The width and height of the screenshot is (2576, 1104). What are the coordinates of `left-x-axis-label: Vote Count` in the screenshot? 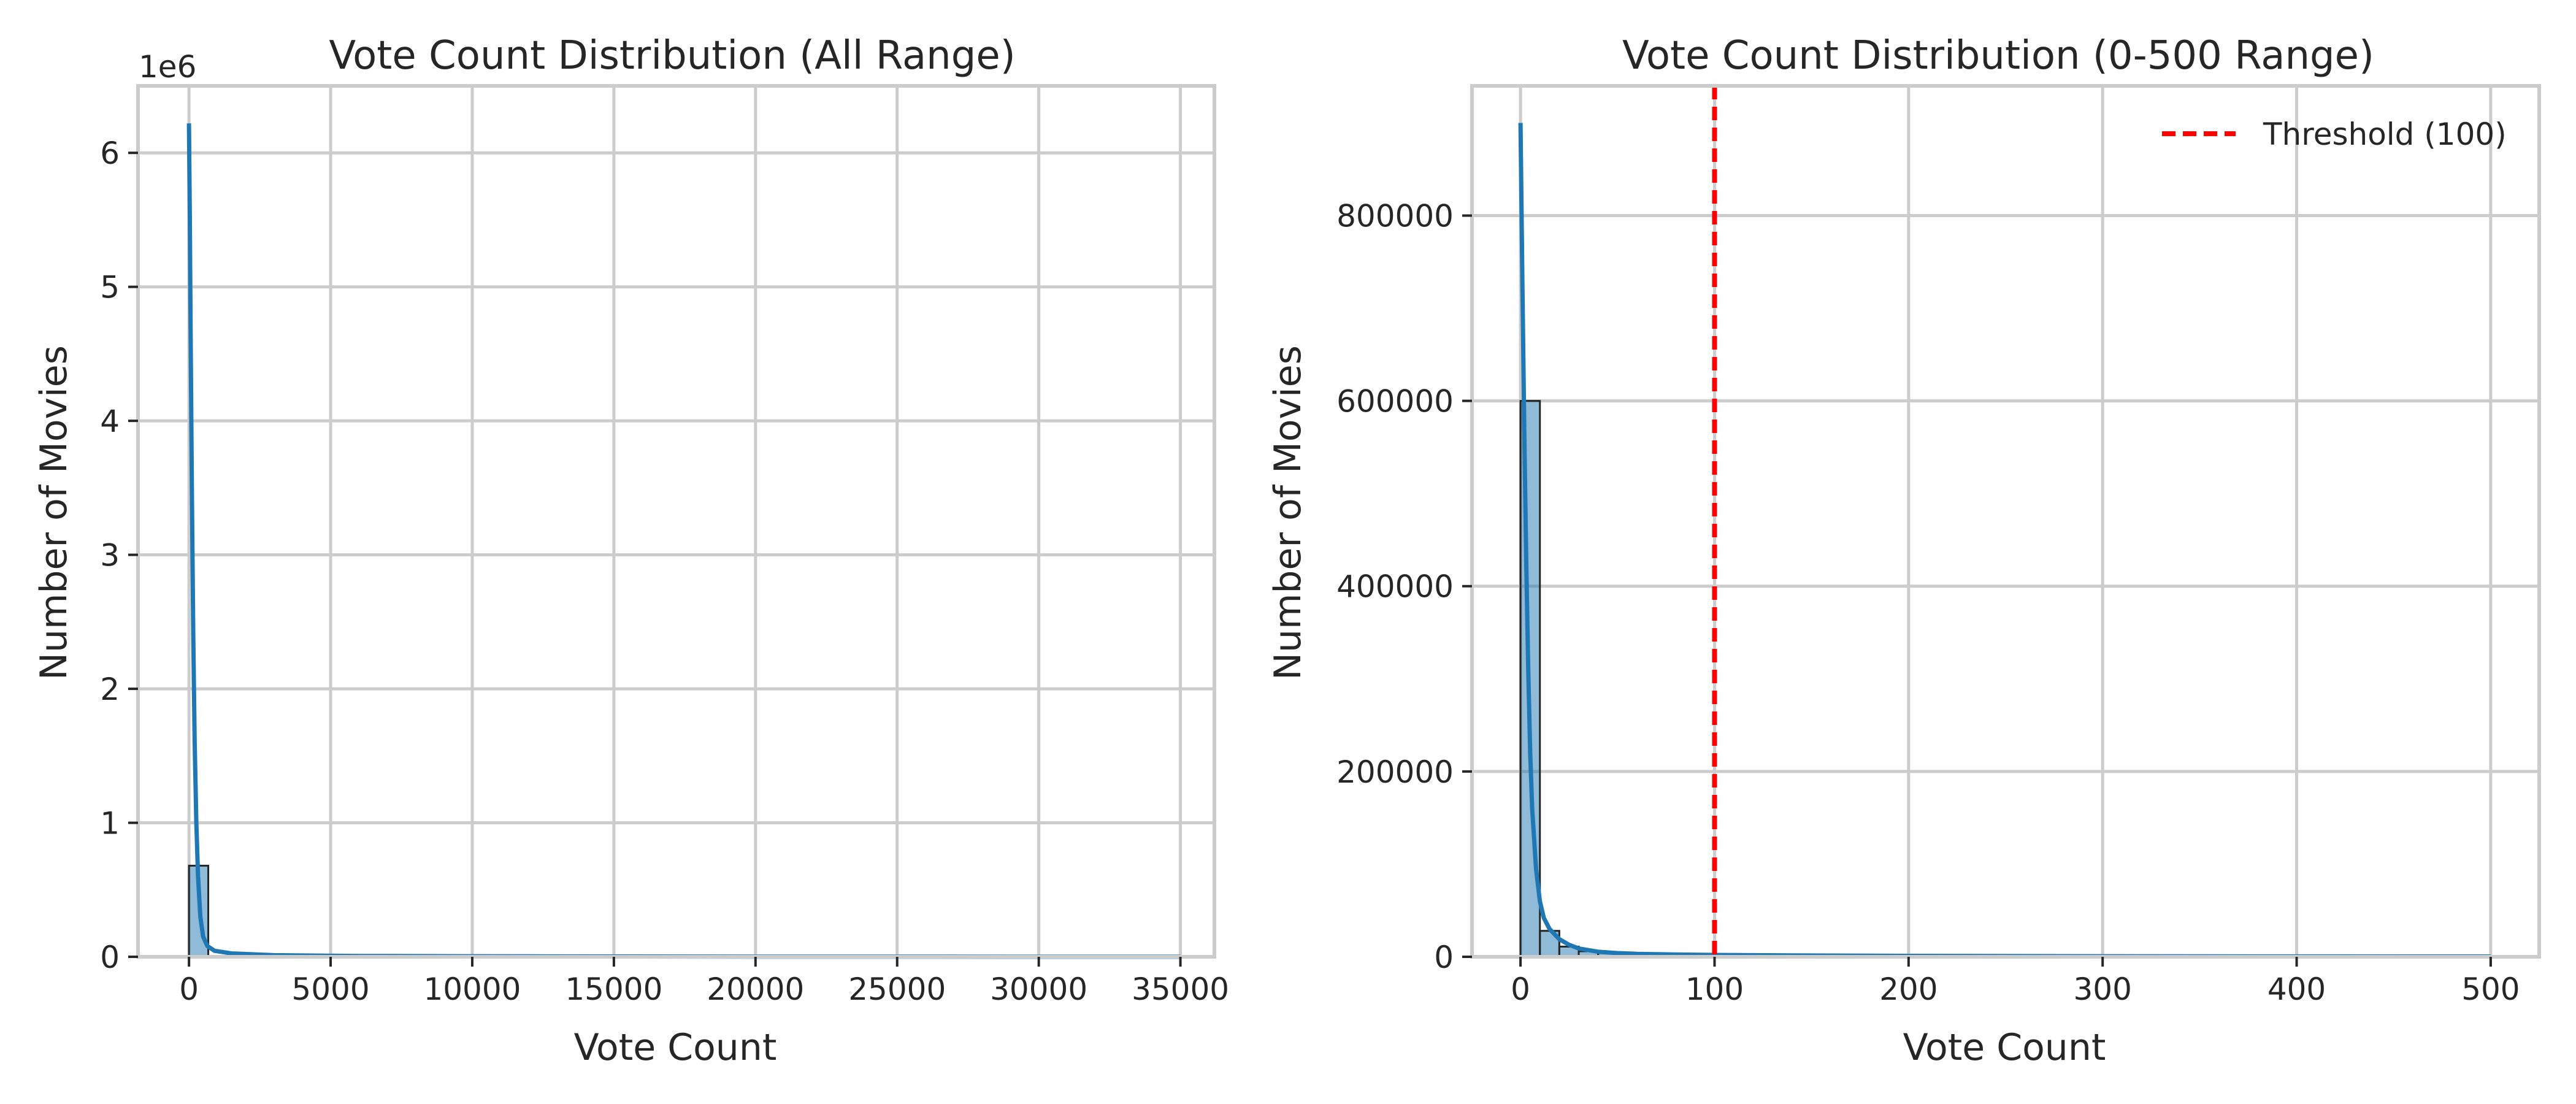 It's located at (675, 1047).